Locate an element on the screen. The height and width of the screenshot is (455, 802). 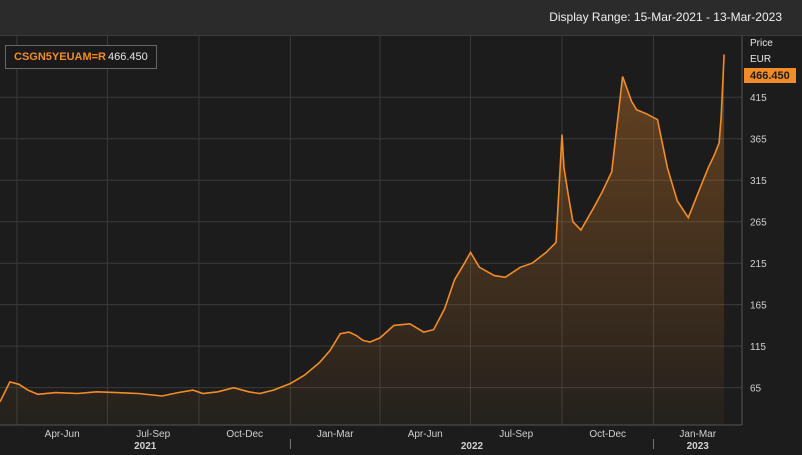
series-legend: CSGN5YEUAM=R 466.450 is located at coordinates (81, 57).